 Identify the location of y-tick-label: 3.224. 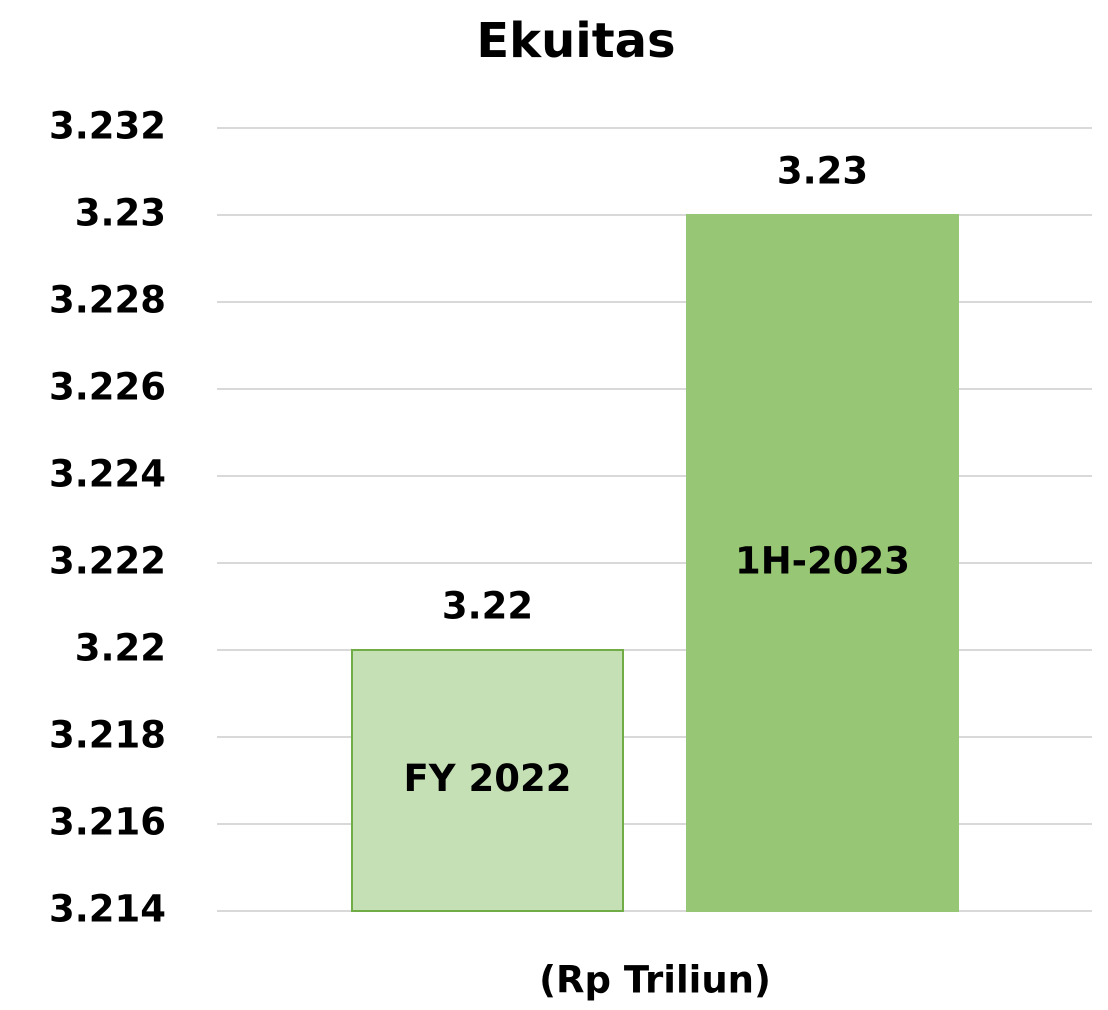
(107, 474).